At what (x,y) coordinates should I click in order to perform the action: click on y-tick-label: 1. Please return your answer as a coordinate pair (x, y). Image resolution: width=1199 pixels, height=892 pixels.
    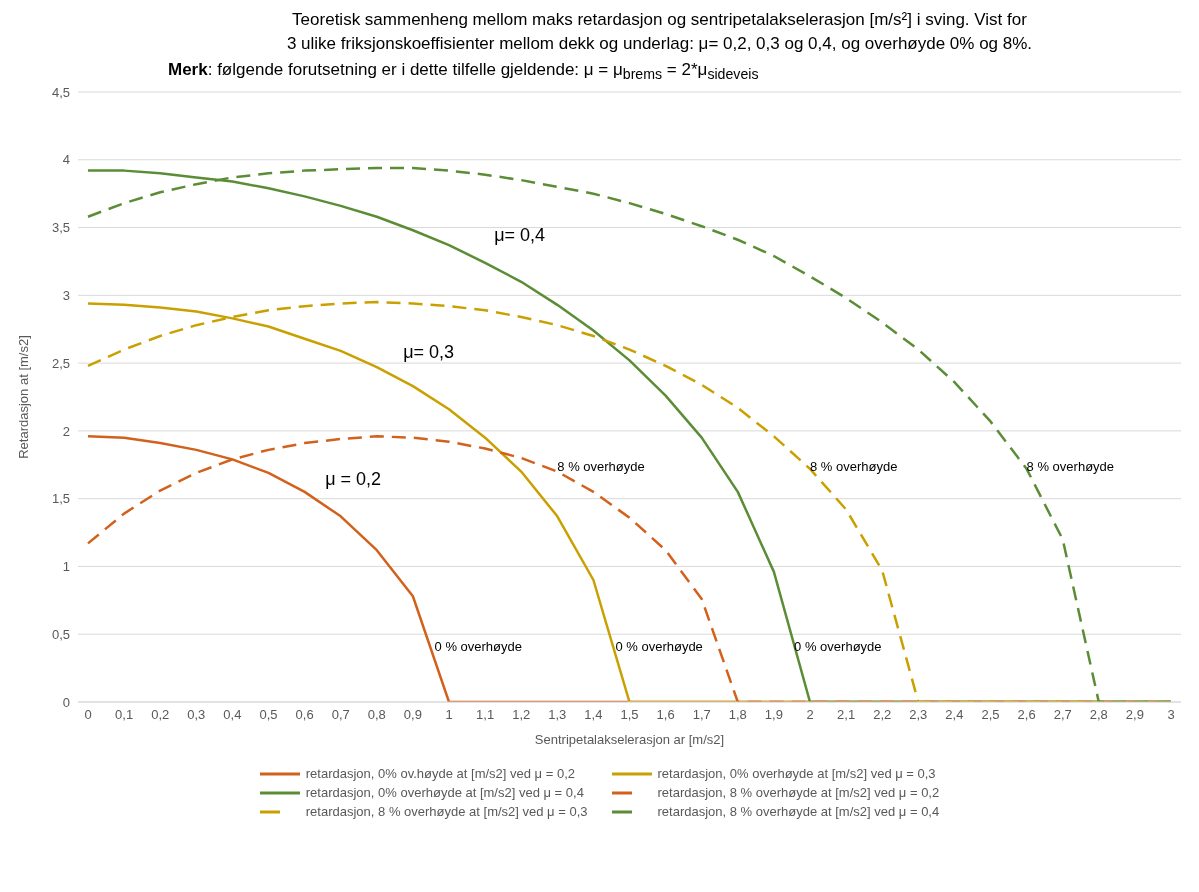
    Looking at the image, I should click on (66, 567).